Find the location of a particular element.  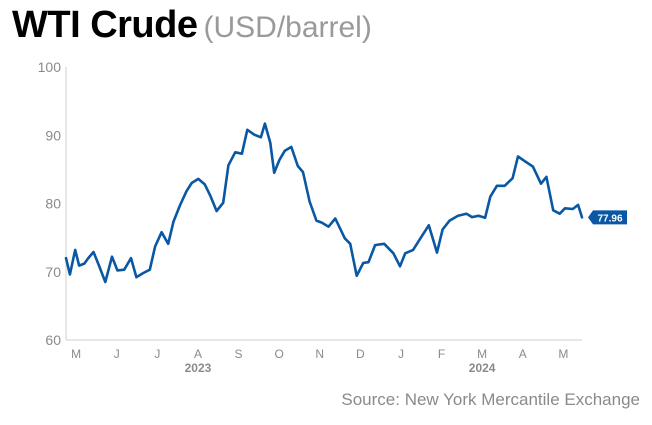

y-tick-label: 100 is located at coordinates (50, 67).